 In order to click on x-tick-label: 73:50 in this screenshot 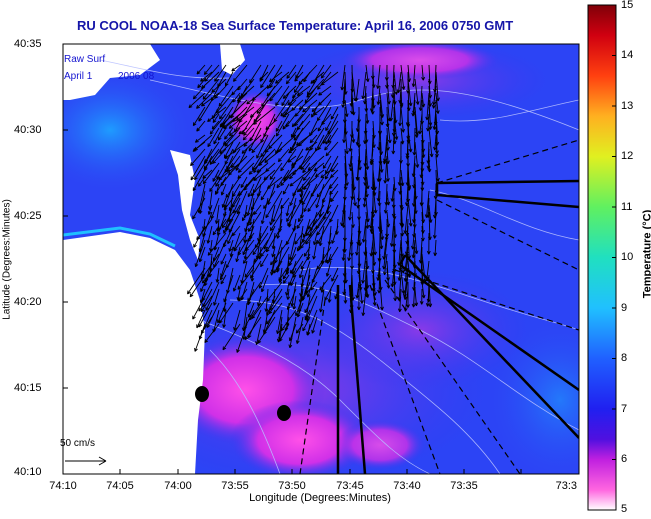, I will do `click(292, 486)`.